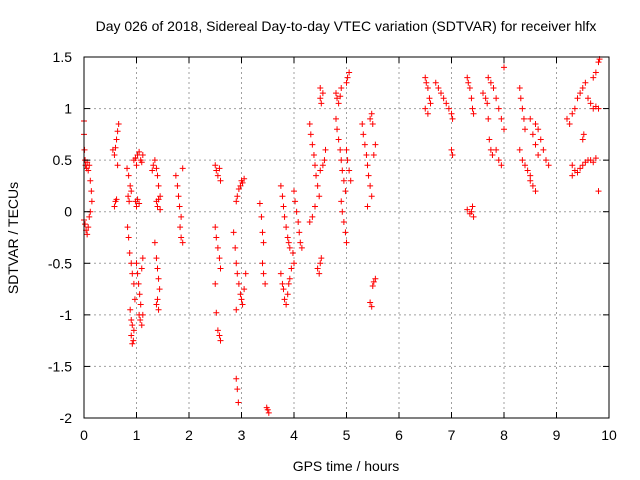 This screenshot has width=640, height=480. I want to click on y-tick-label: 0, so click(68, 212).